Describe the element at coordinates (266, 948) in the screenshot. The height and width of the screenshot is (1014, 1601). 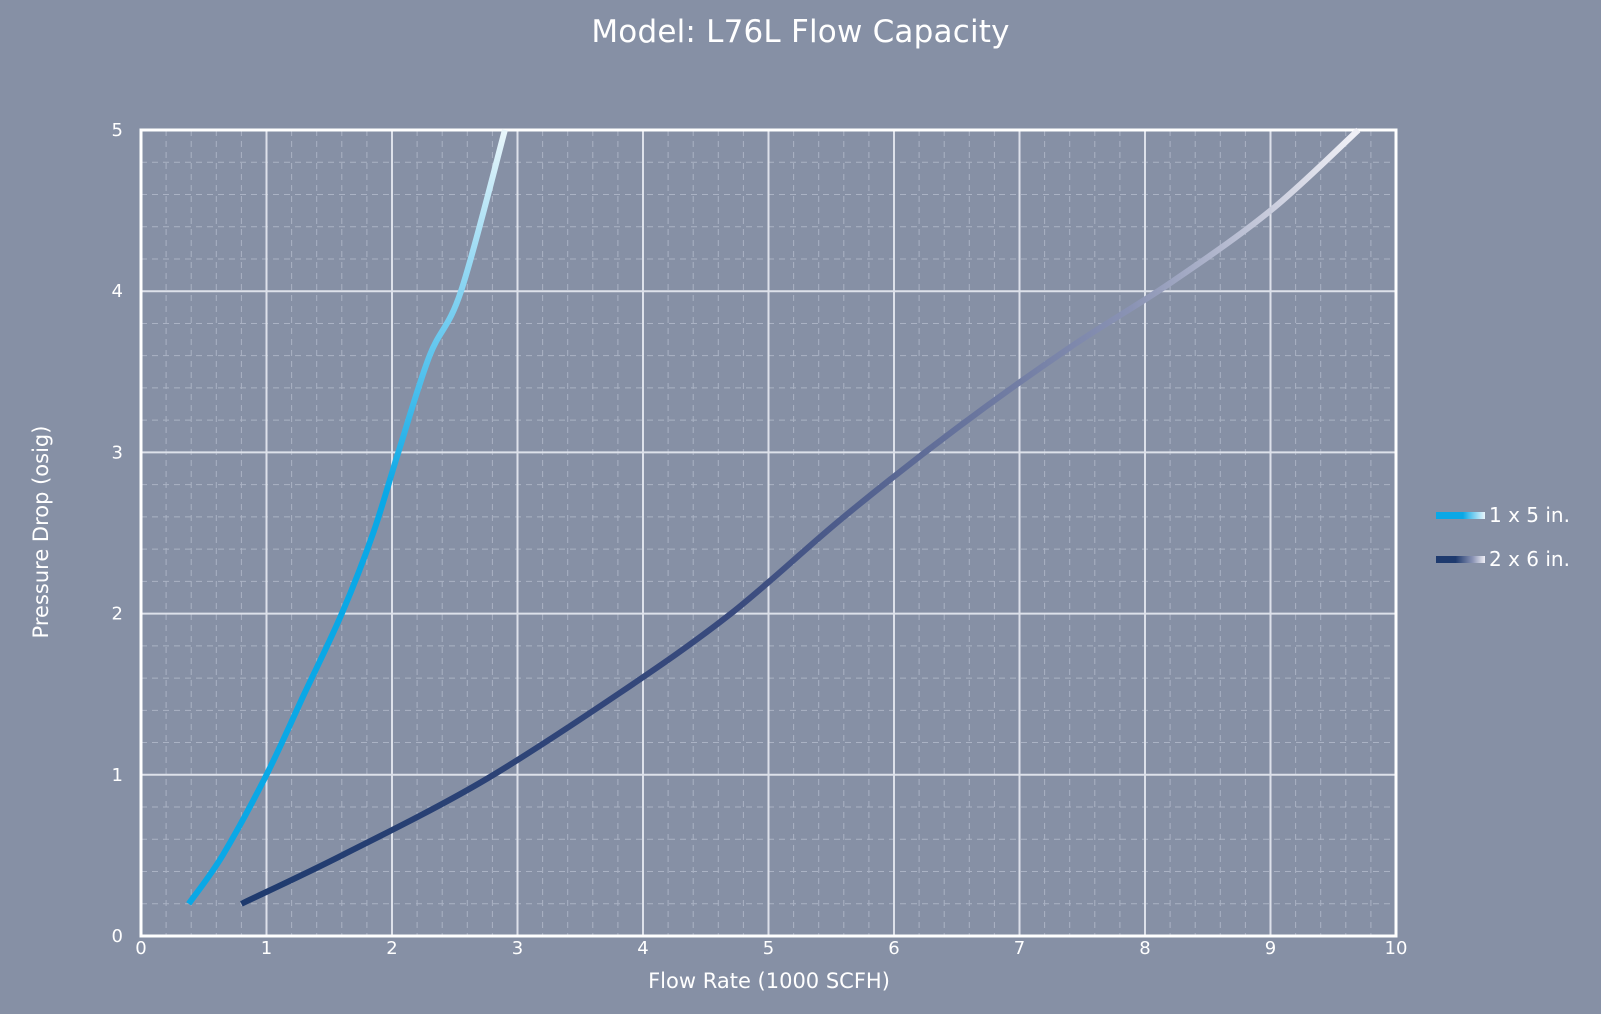
I see `x-tick-label: 1` at that location.